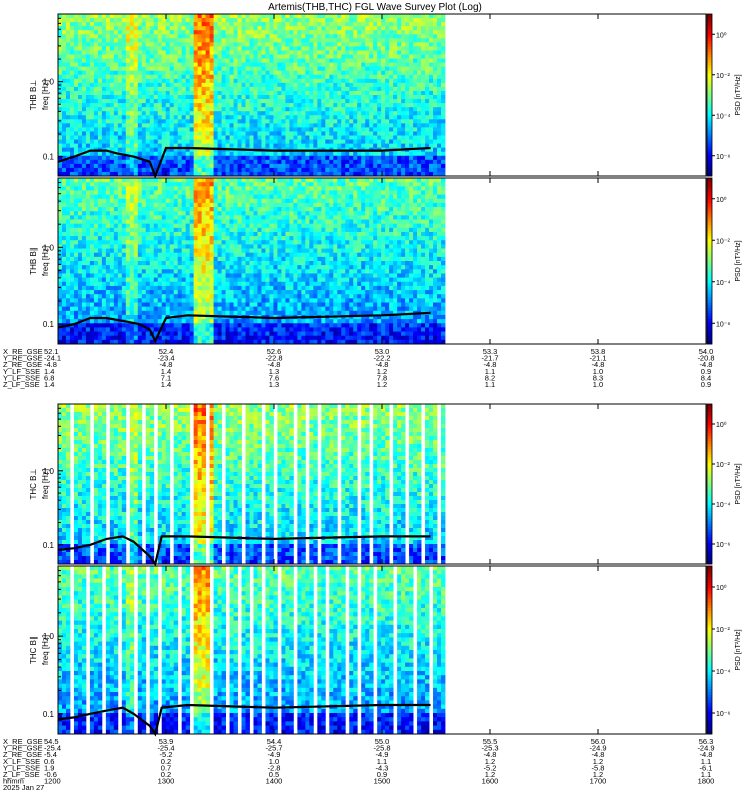 The image size is (750, 800). I want to click on ephem-value: 55.5, so click(490, 741).